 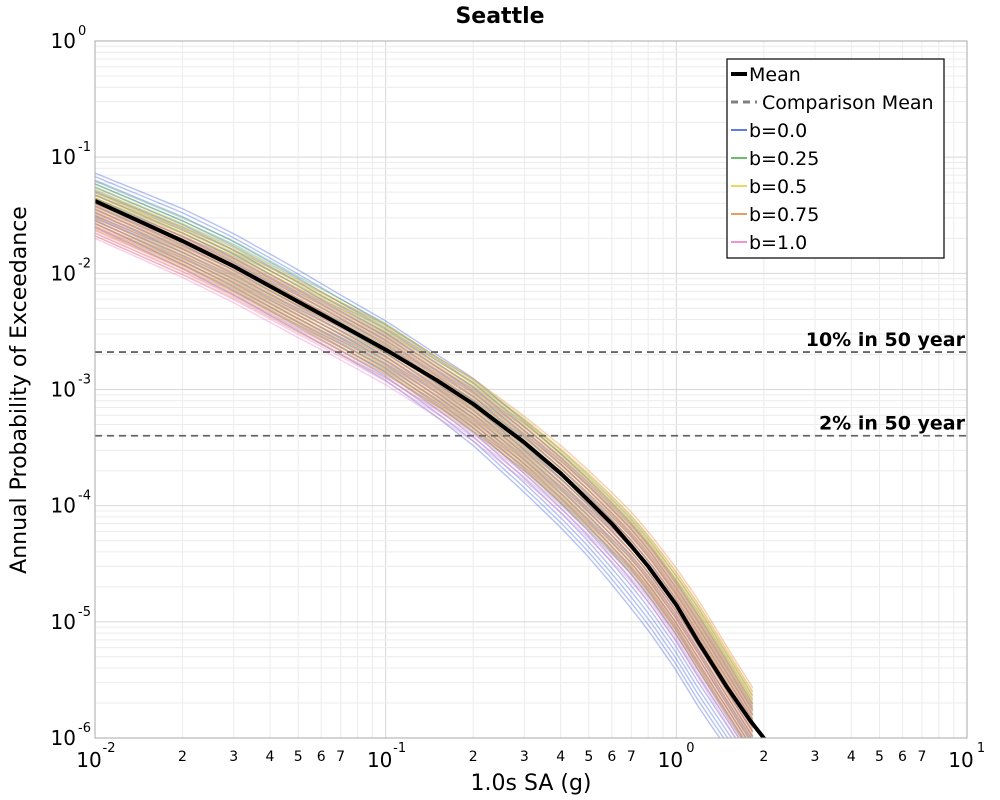 What do you see at coordinates (19, 390) in the screenshot?
I see `y-axis-label: Annual Probability of Exceedance` at bounding box center [19, 390].